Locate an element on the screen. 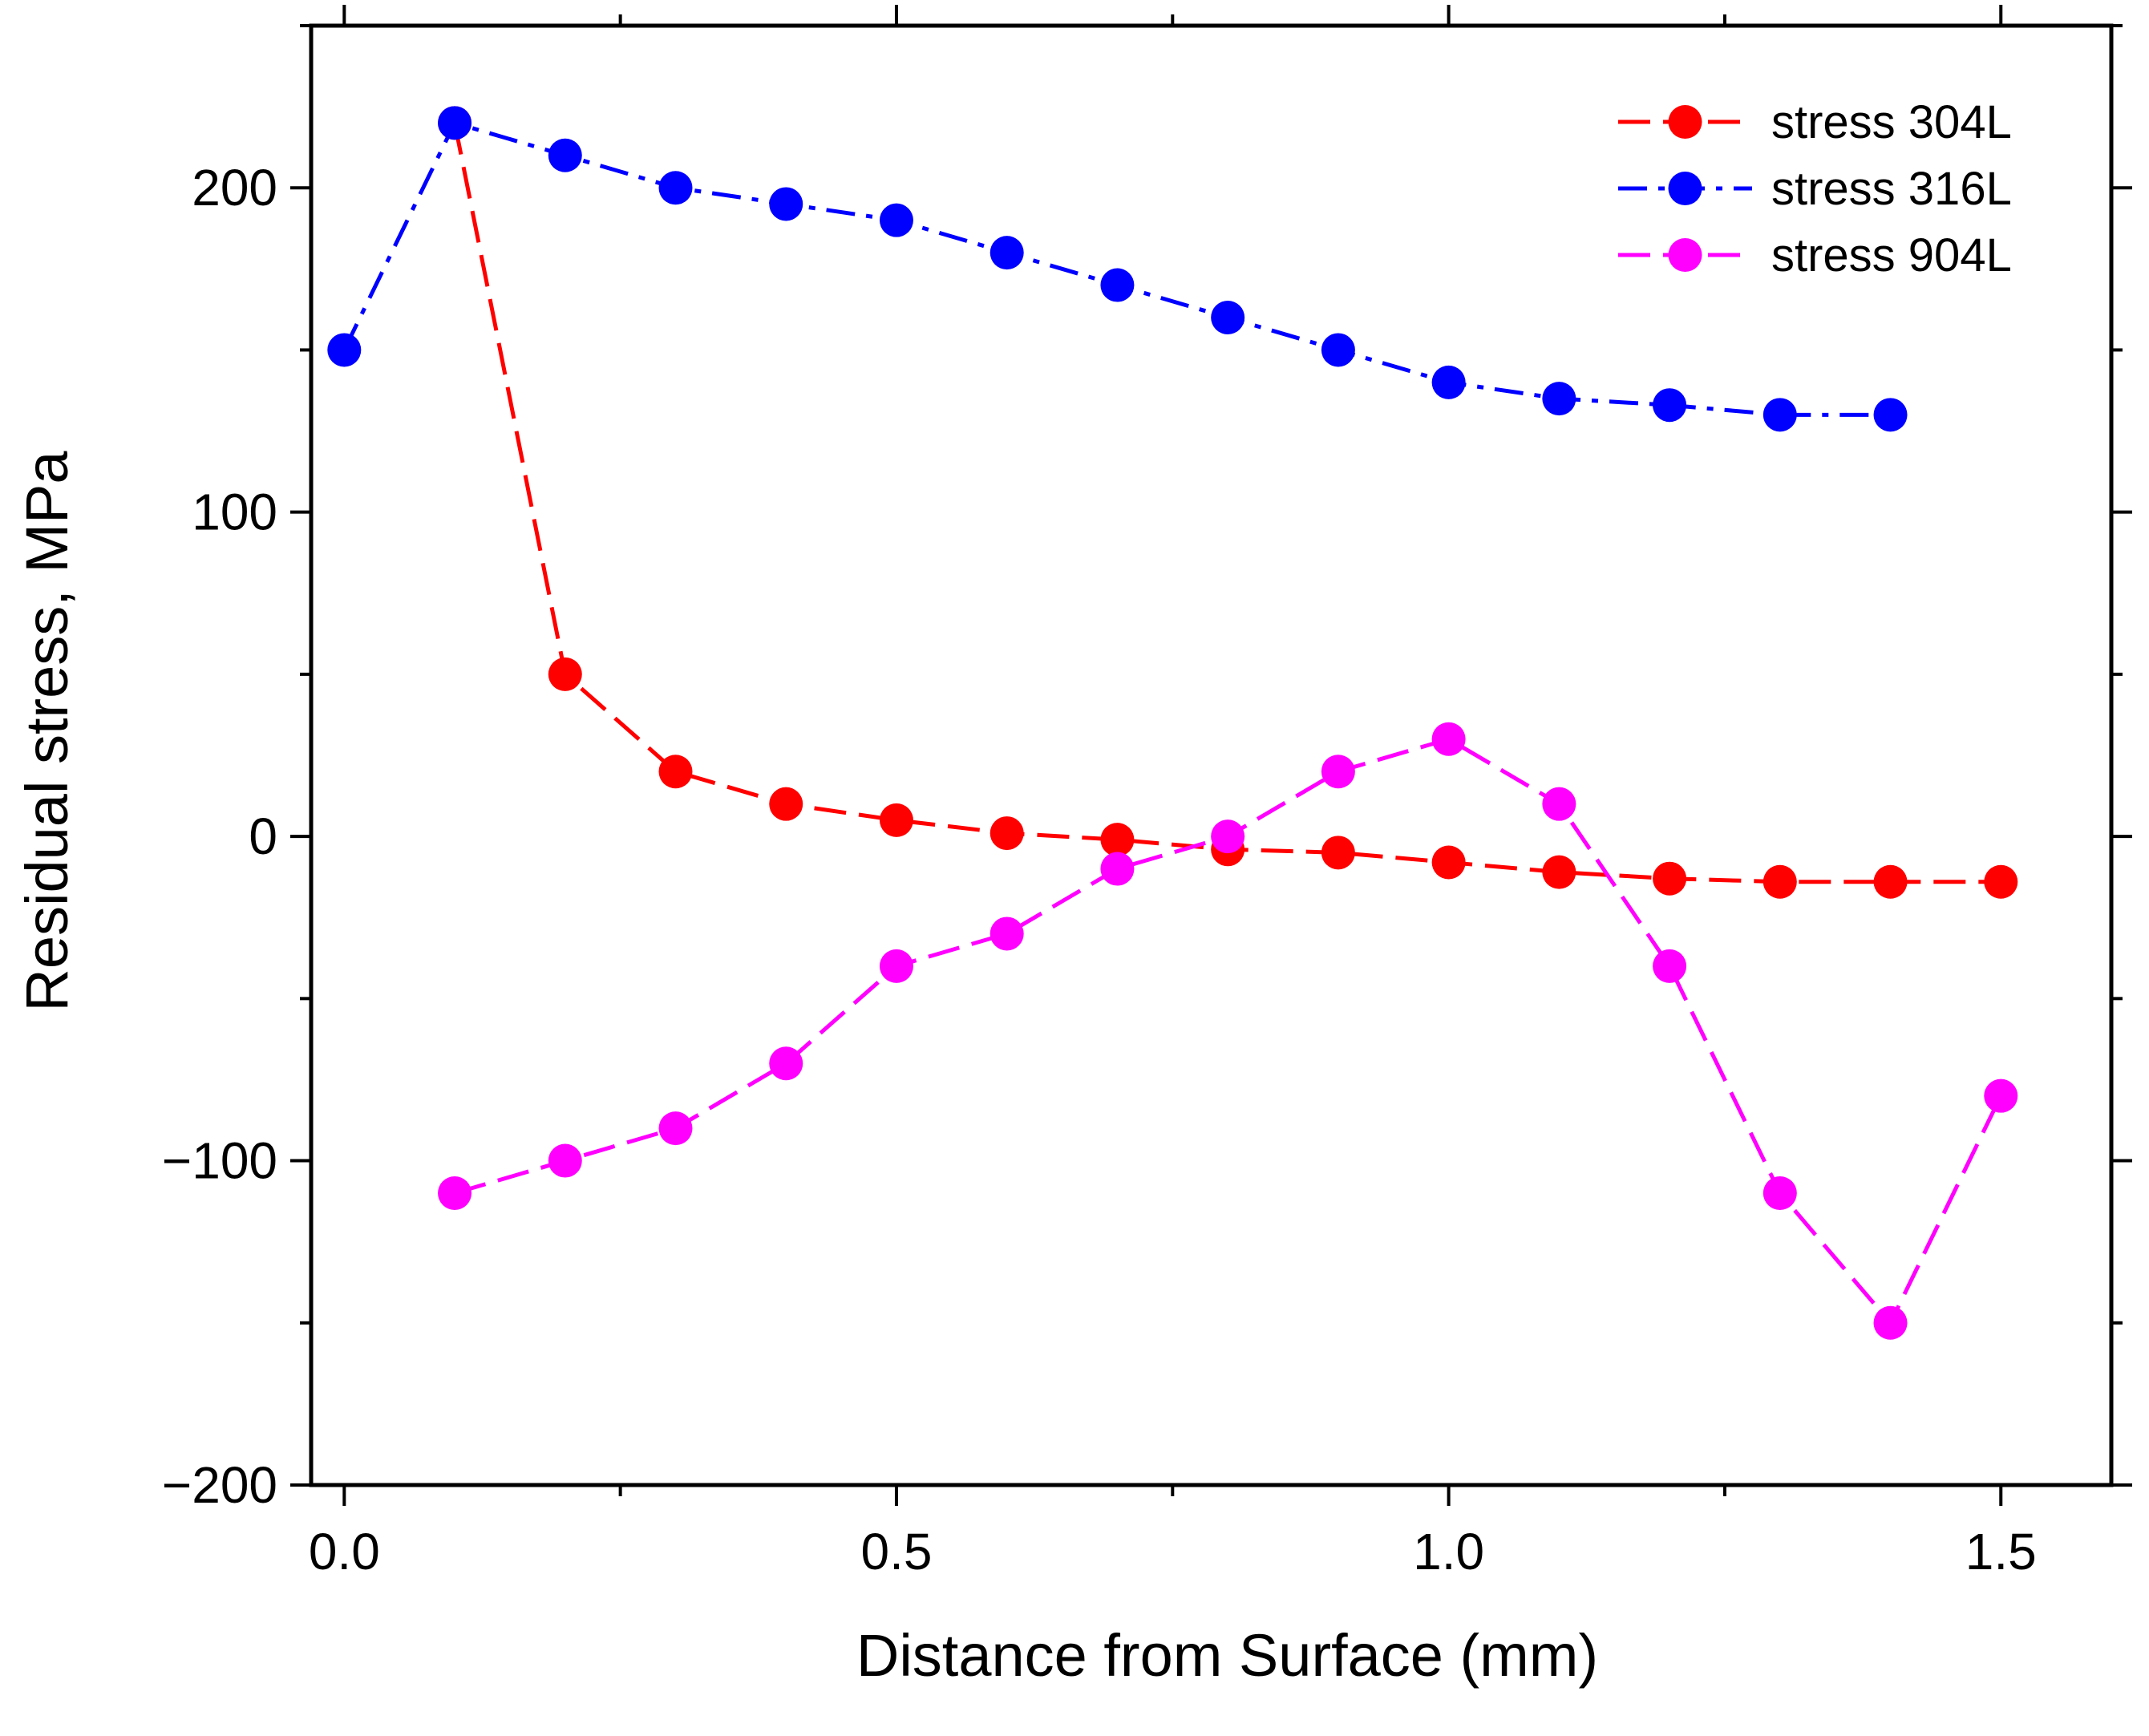  legend-marker-stress-304l is located at coordinates (1685, 122).